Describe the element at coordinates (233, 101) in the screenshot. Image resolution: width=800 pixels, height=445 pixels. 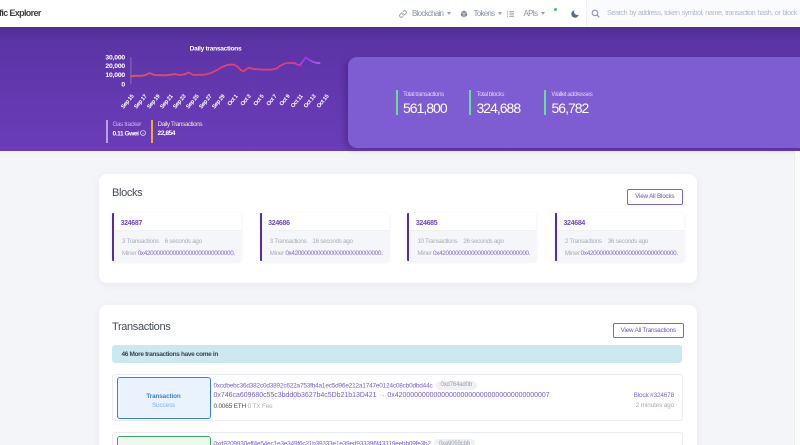
I see `svg-text: Oct 1` at that location.